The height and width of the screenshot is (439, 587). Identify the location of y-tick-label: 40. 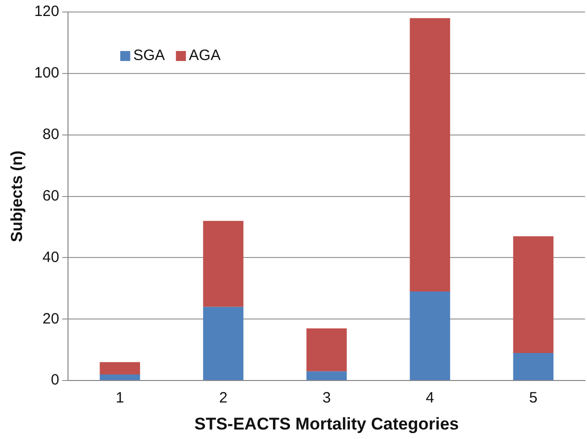
(51, 257).